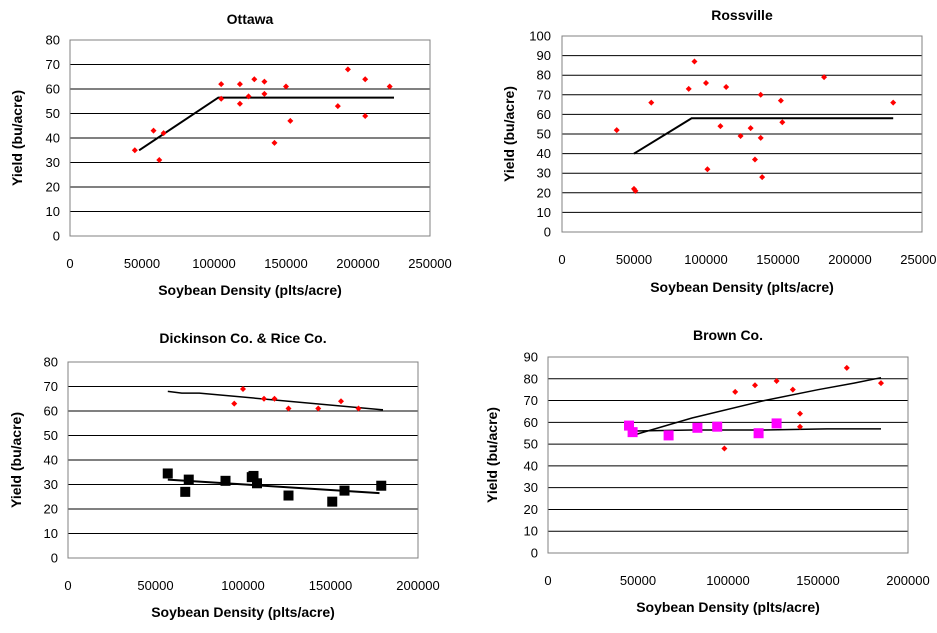 Image resolution: width=937 pixels, height=633 pixels. Describe the element at coordinates (531, 357) in the screenshot. I see `chart-4-ytick-label: 90` at that location.